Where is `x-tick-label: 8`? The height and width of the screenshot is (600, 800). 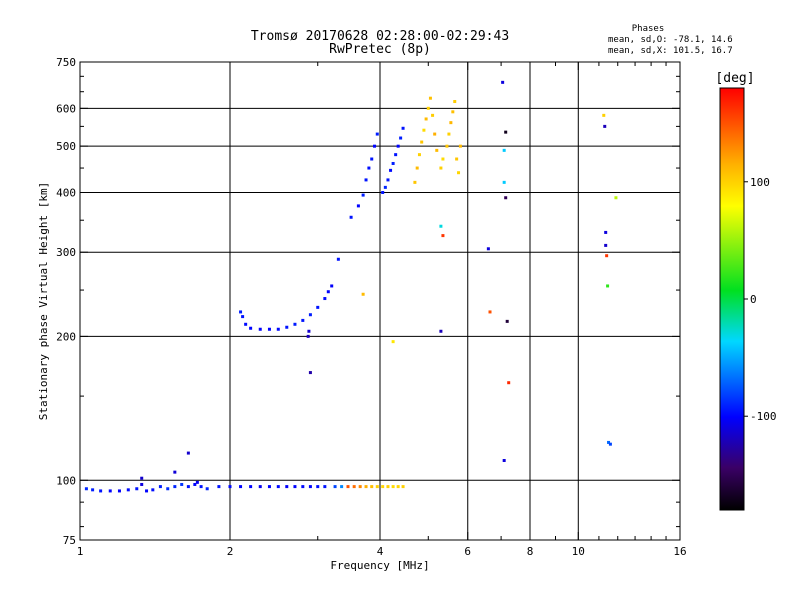
x-tick-label: 8 is located at coordinates (530, 551).